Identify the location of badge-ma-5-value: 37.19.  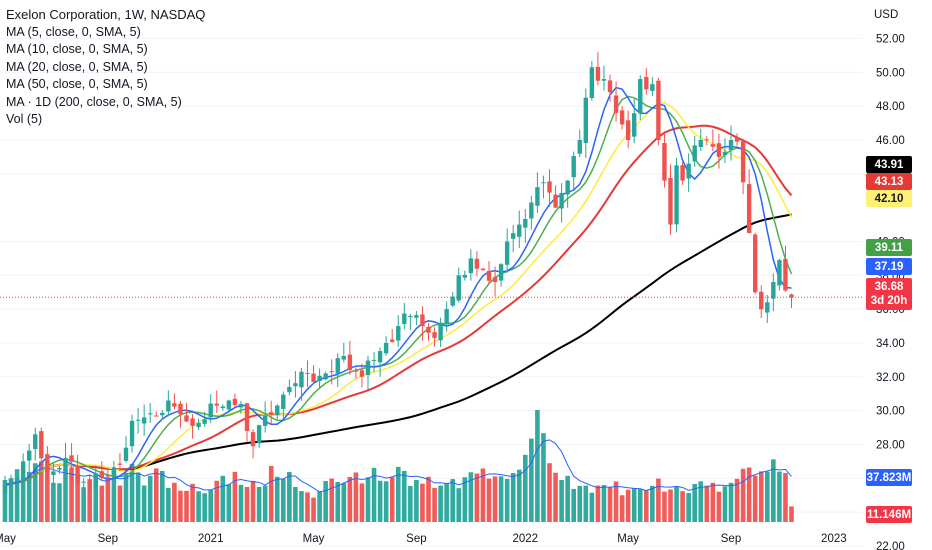
(889, 267).